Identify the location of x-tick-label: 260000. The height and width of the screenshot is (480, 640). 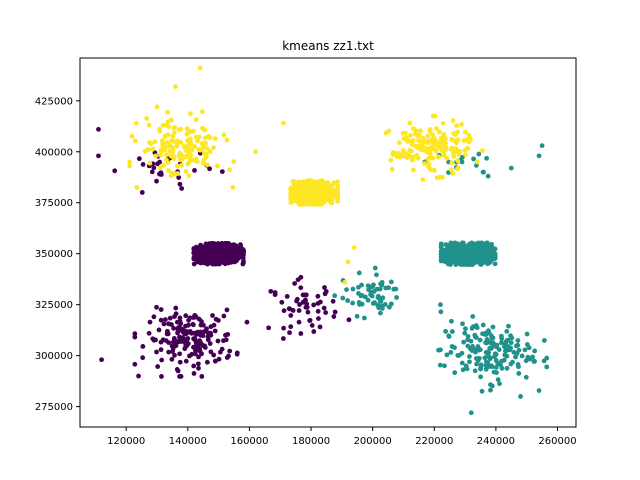
(557, 441).